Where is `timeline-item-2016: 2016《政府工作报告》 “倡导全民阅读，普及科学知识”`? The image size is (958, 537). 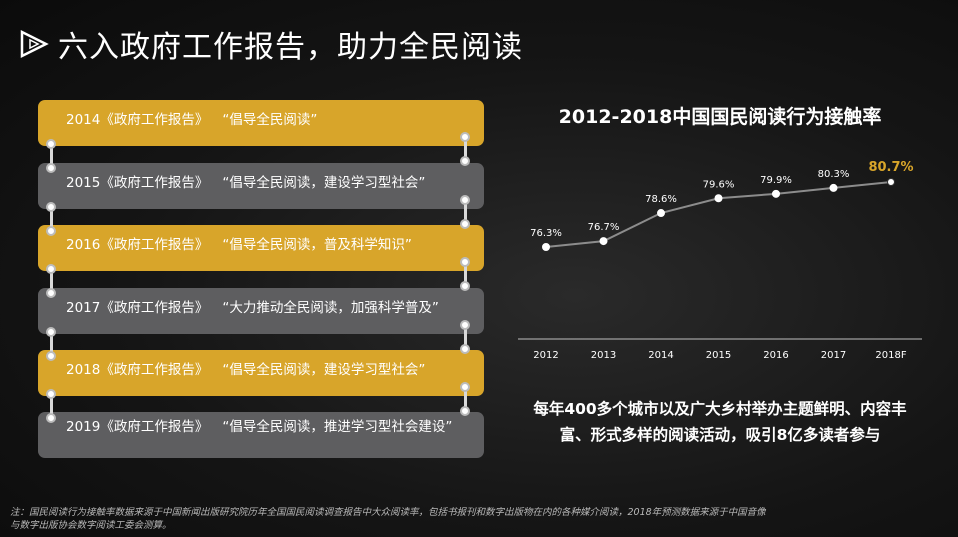 timeline-item-2016: 2016《政府工作报告》 “倡导全民阅读，普及科学知识” is located at coordinates (261, 248).